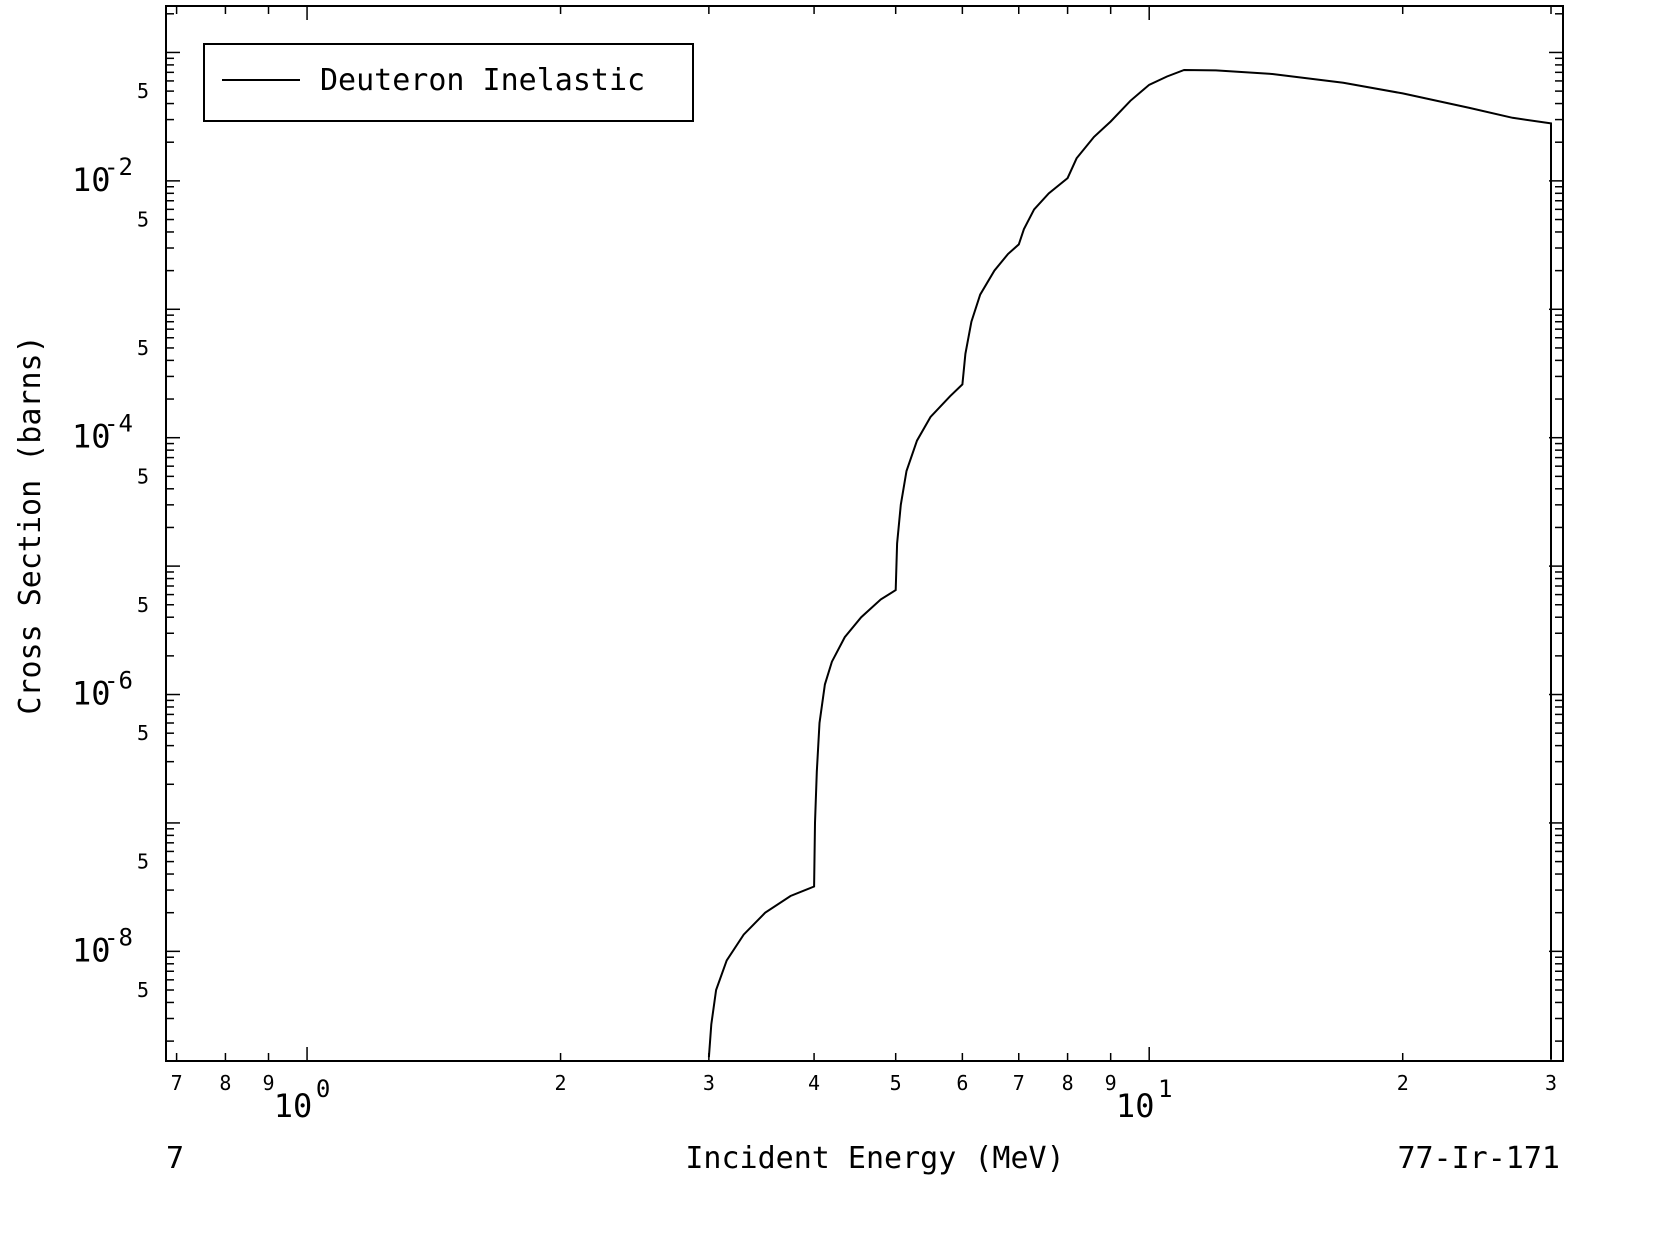 The image size is (1667, 1253). Describe the element at coordinates (118, 167) in the screenshot. I see `y-tick-exponent: -2` at that location.